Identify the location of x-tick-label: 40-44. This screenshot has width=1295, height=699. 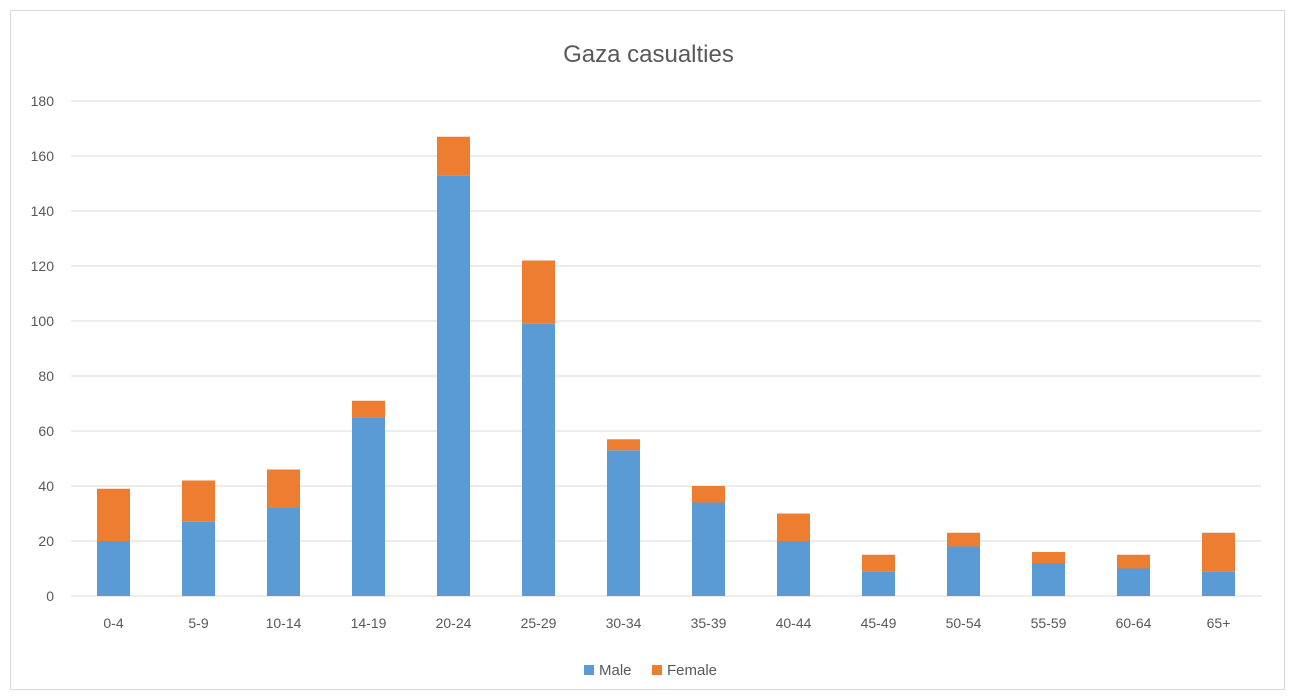
(794, 623).